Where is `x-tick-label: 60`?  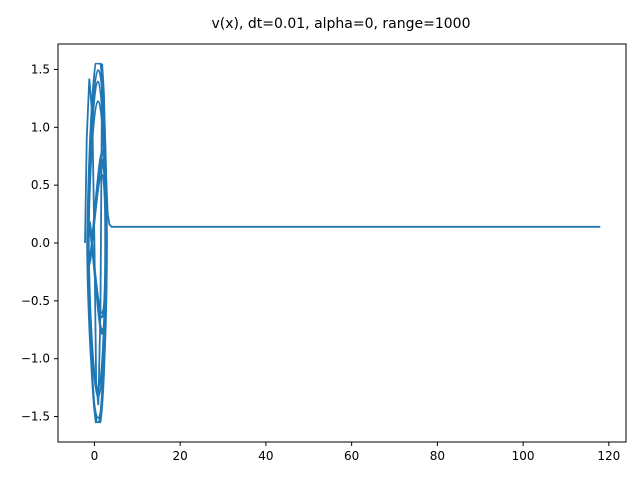
x-tick-label: 60 is located at coordinates (351, 456).